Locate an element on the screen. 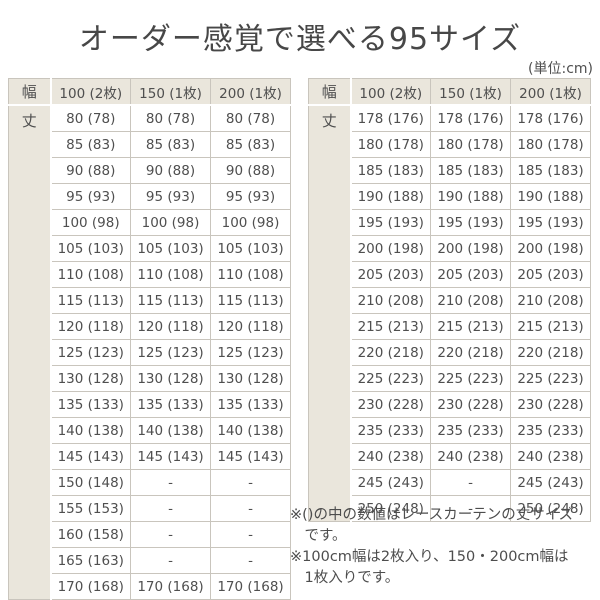 The image size is (600, 600). table-row: 230 (228) 230 (228) 230 (228) is located at coordinates (450, 404).